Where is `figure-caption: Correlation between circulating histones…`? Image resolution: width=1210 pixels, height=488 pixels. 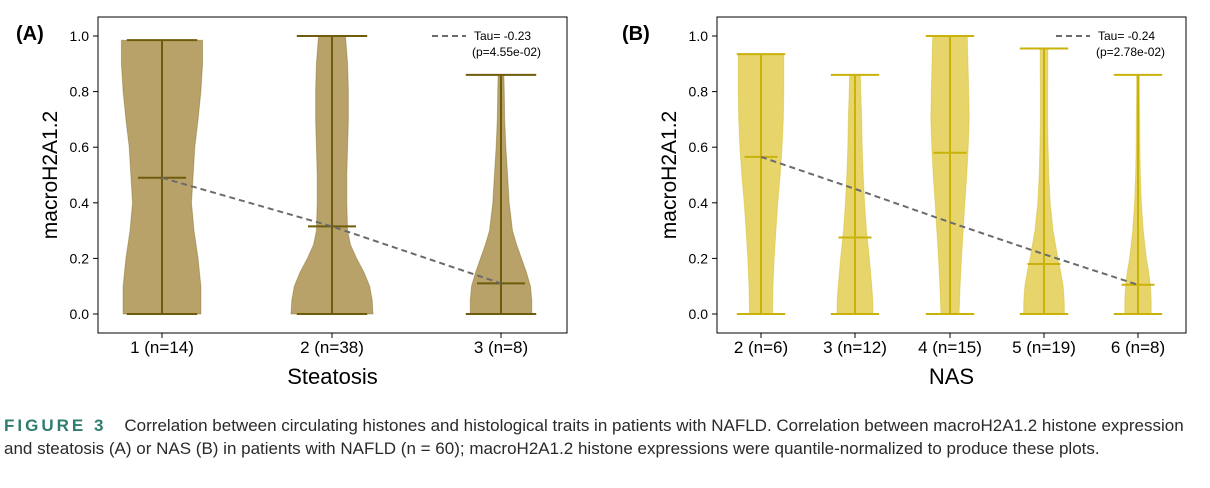 figure-caption: Correlation between circulating histones… is located at coordinates (594, 437).